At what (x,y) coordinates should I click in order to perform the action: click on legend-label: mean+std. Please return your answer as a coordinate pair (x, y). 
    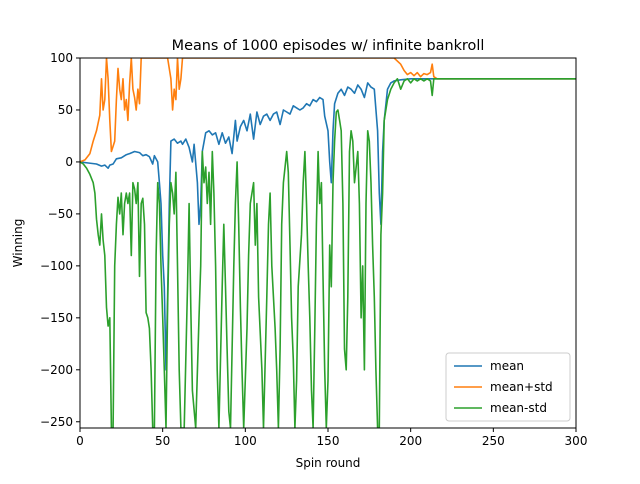
    Looking at the image, I should click on (521, 387).